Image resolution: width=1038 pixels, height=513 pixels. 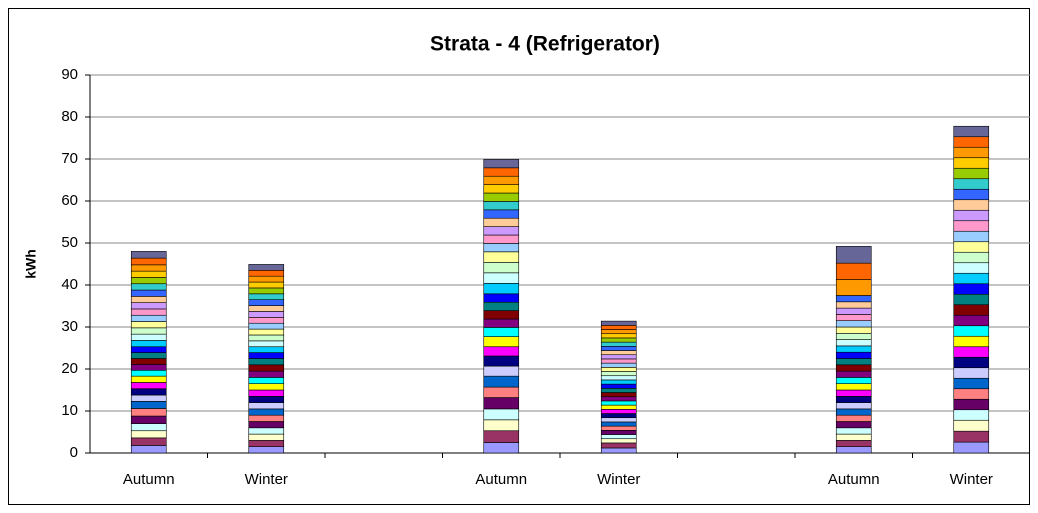 I want to click on y-tick-label: 20, so click(x=69, y=368).